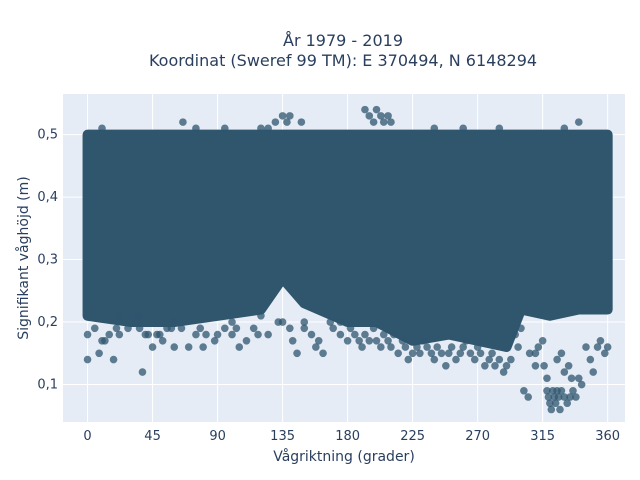 The image size is (640, 480). Describe the element at coordinates (477, 436) in the screenshot. I see `x-tick-label: 270` at that location.